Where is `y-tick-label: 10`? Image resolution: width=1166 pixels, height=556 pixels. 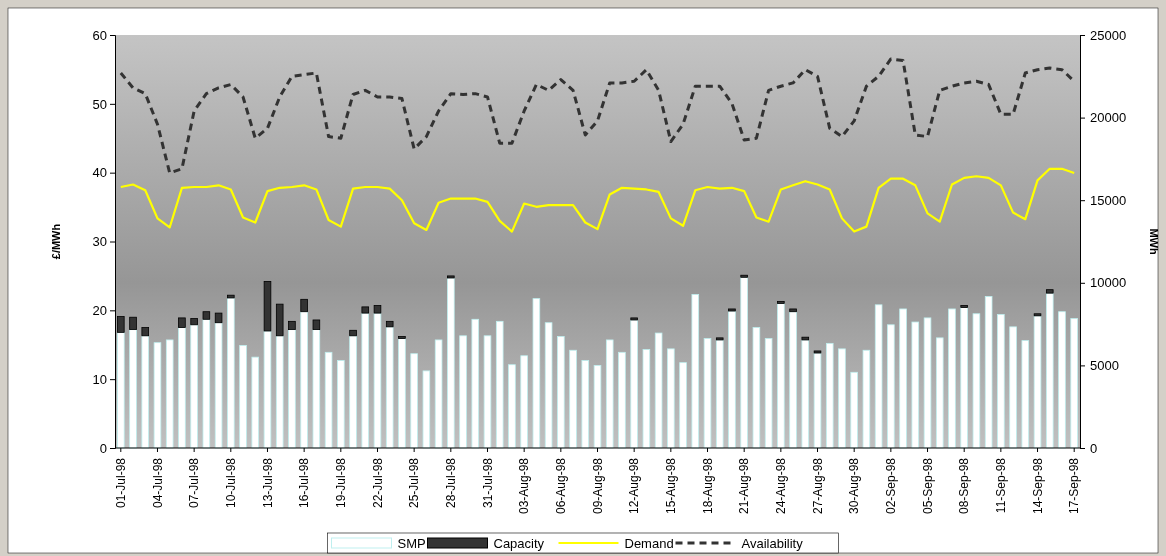
y-tick-label: 10 is located at coordinates (99, 379).